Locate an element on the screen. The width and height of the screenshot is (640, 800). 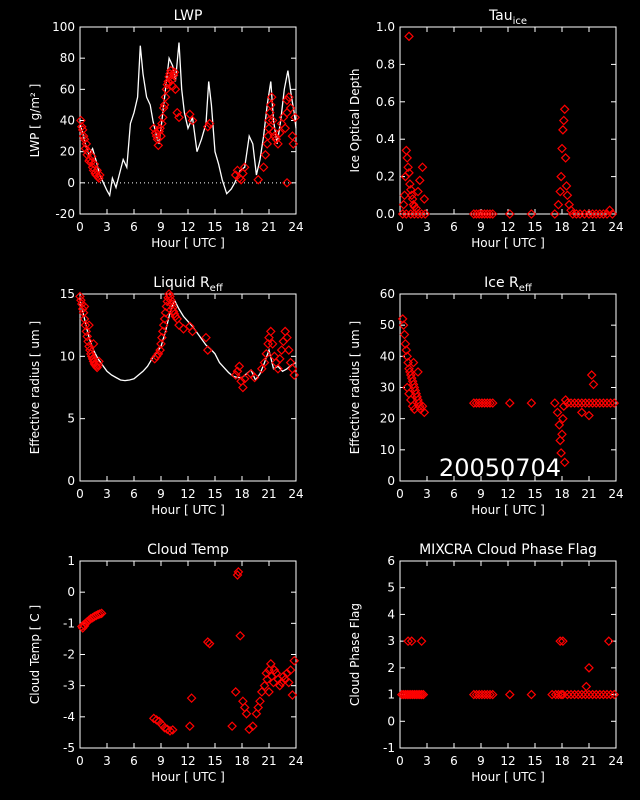
x-tick-label: 18 is located at coordinates (241, 227).